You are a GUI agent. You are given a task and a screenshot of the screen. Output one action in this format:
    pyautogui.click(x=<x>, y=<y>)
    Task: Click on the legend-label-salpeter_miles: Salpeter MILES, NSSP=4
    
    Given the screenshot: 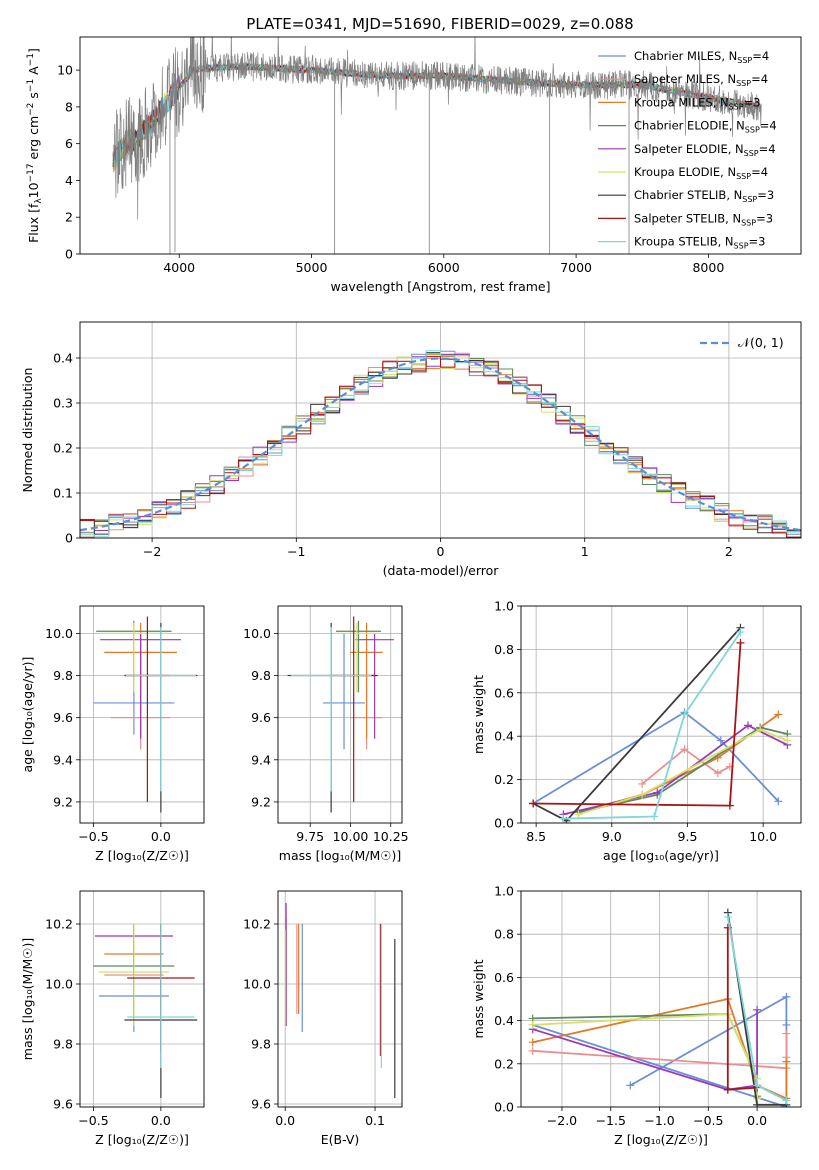 What is the action you would take?
    pyautogui.click(x=701, y=80)
    